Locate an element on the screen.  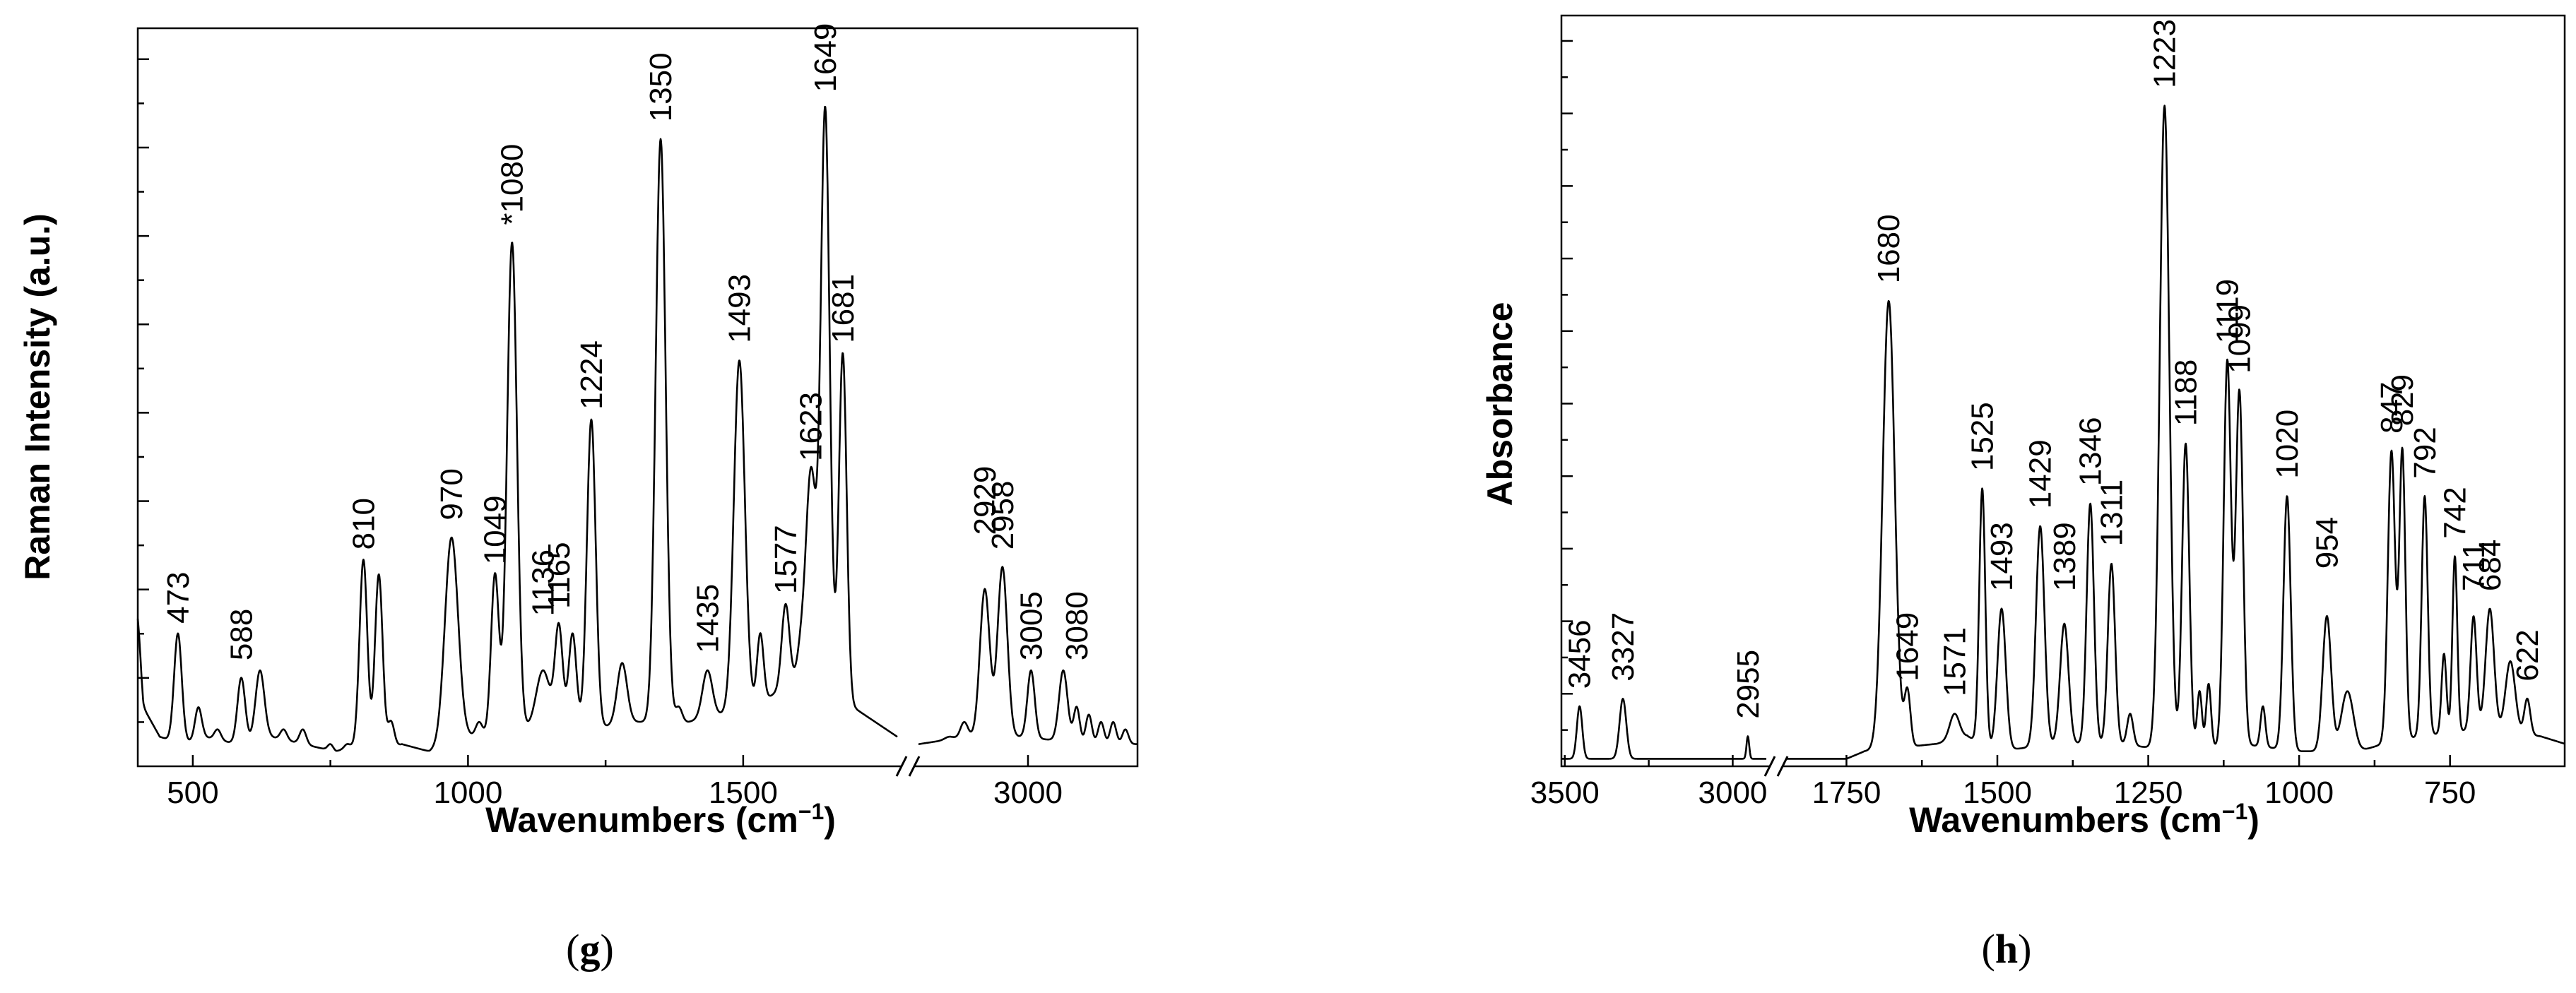
ftir-x-axis-label: Wavenumbers (cm−1) is located at coordinates (2084, 819).